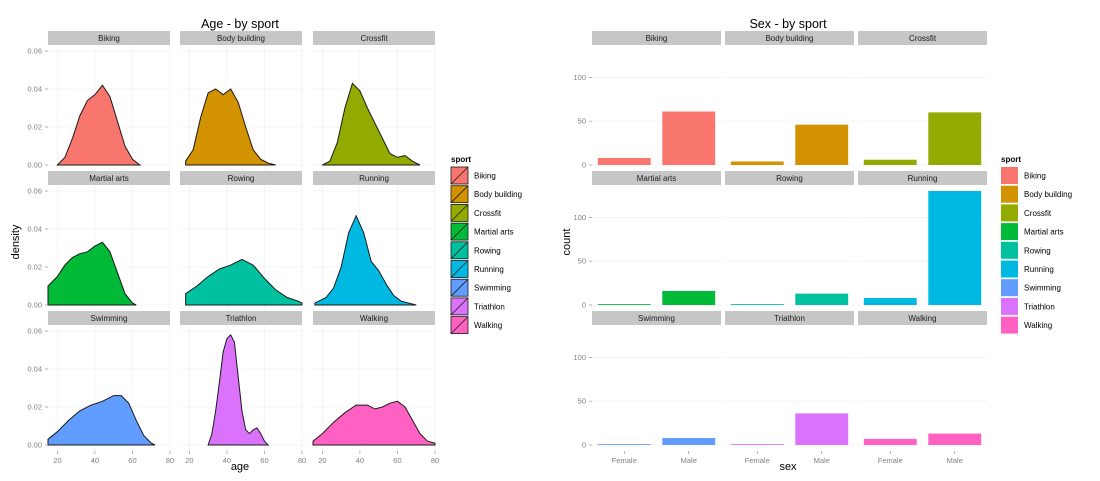  What do you see at coordinates (494, 232) in the screenshot?
I see `legend-label: Martial arts` at bounding box center [494, 232].